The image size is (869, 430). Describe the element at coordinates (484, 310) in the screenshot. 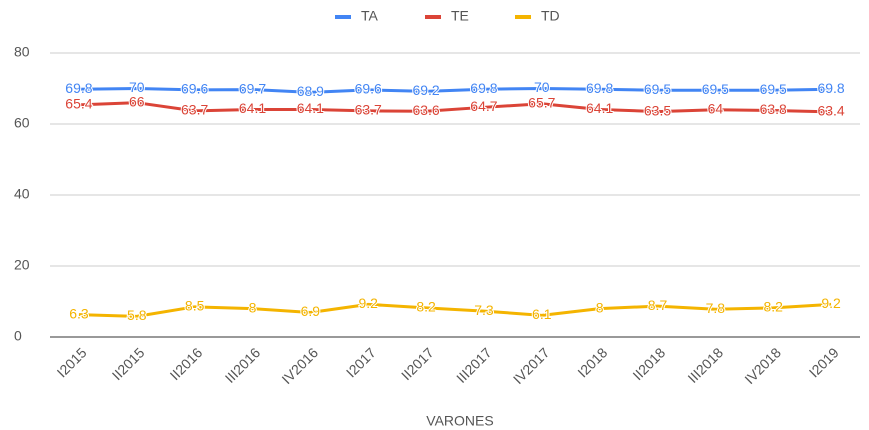

I see `data-label: 7.3` at that location.